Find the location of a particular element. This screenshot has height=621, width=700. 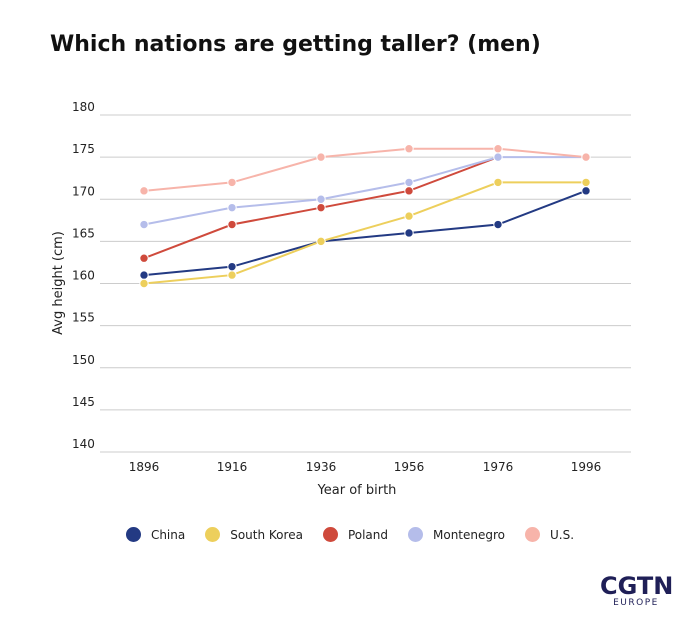

logo-main-text: CGTN is located at coordinates (637, 586).